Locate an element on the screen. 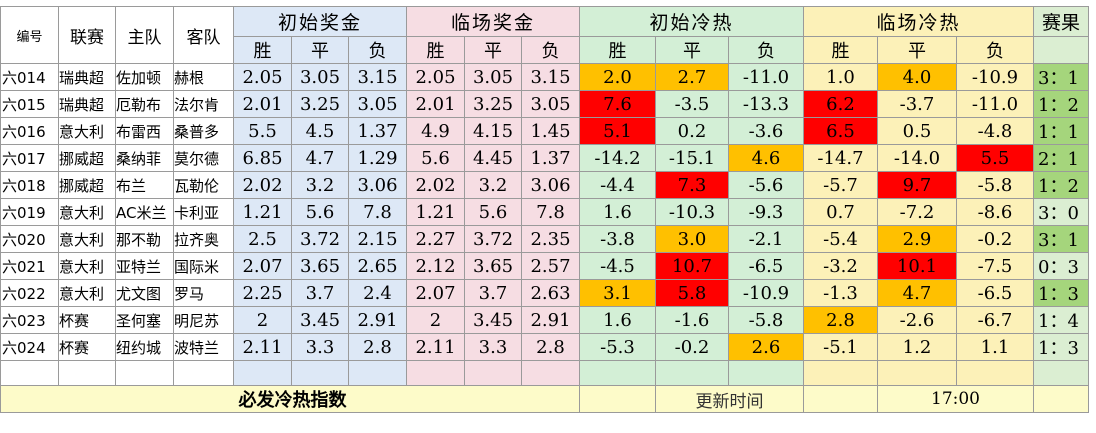  match-id-cell: 周六021 is located at coordinates (29, 266).